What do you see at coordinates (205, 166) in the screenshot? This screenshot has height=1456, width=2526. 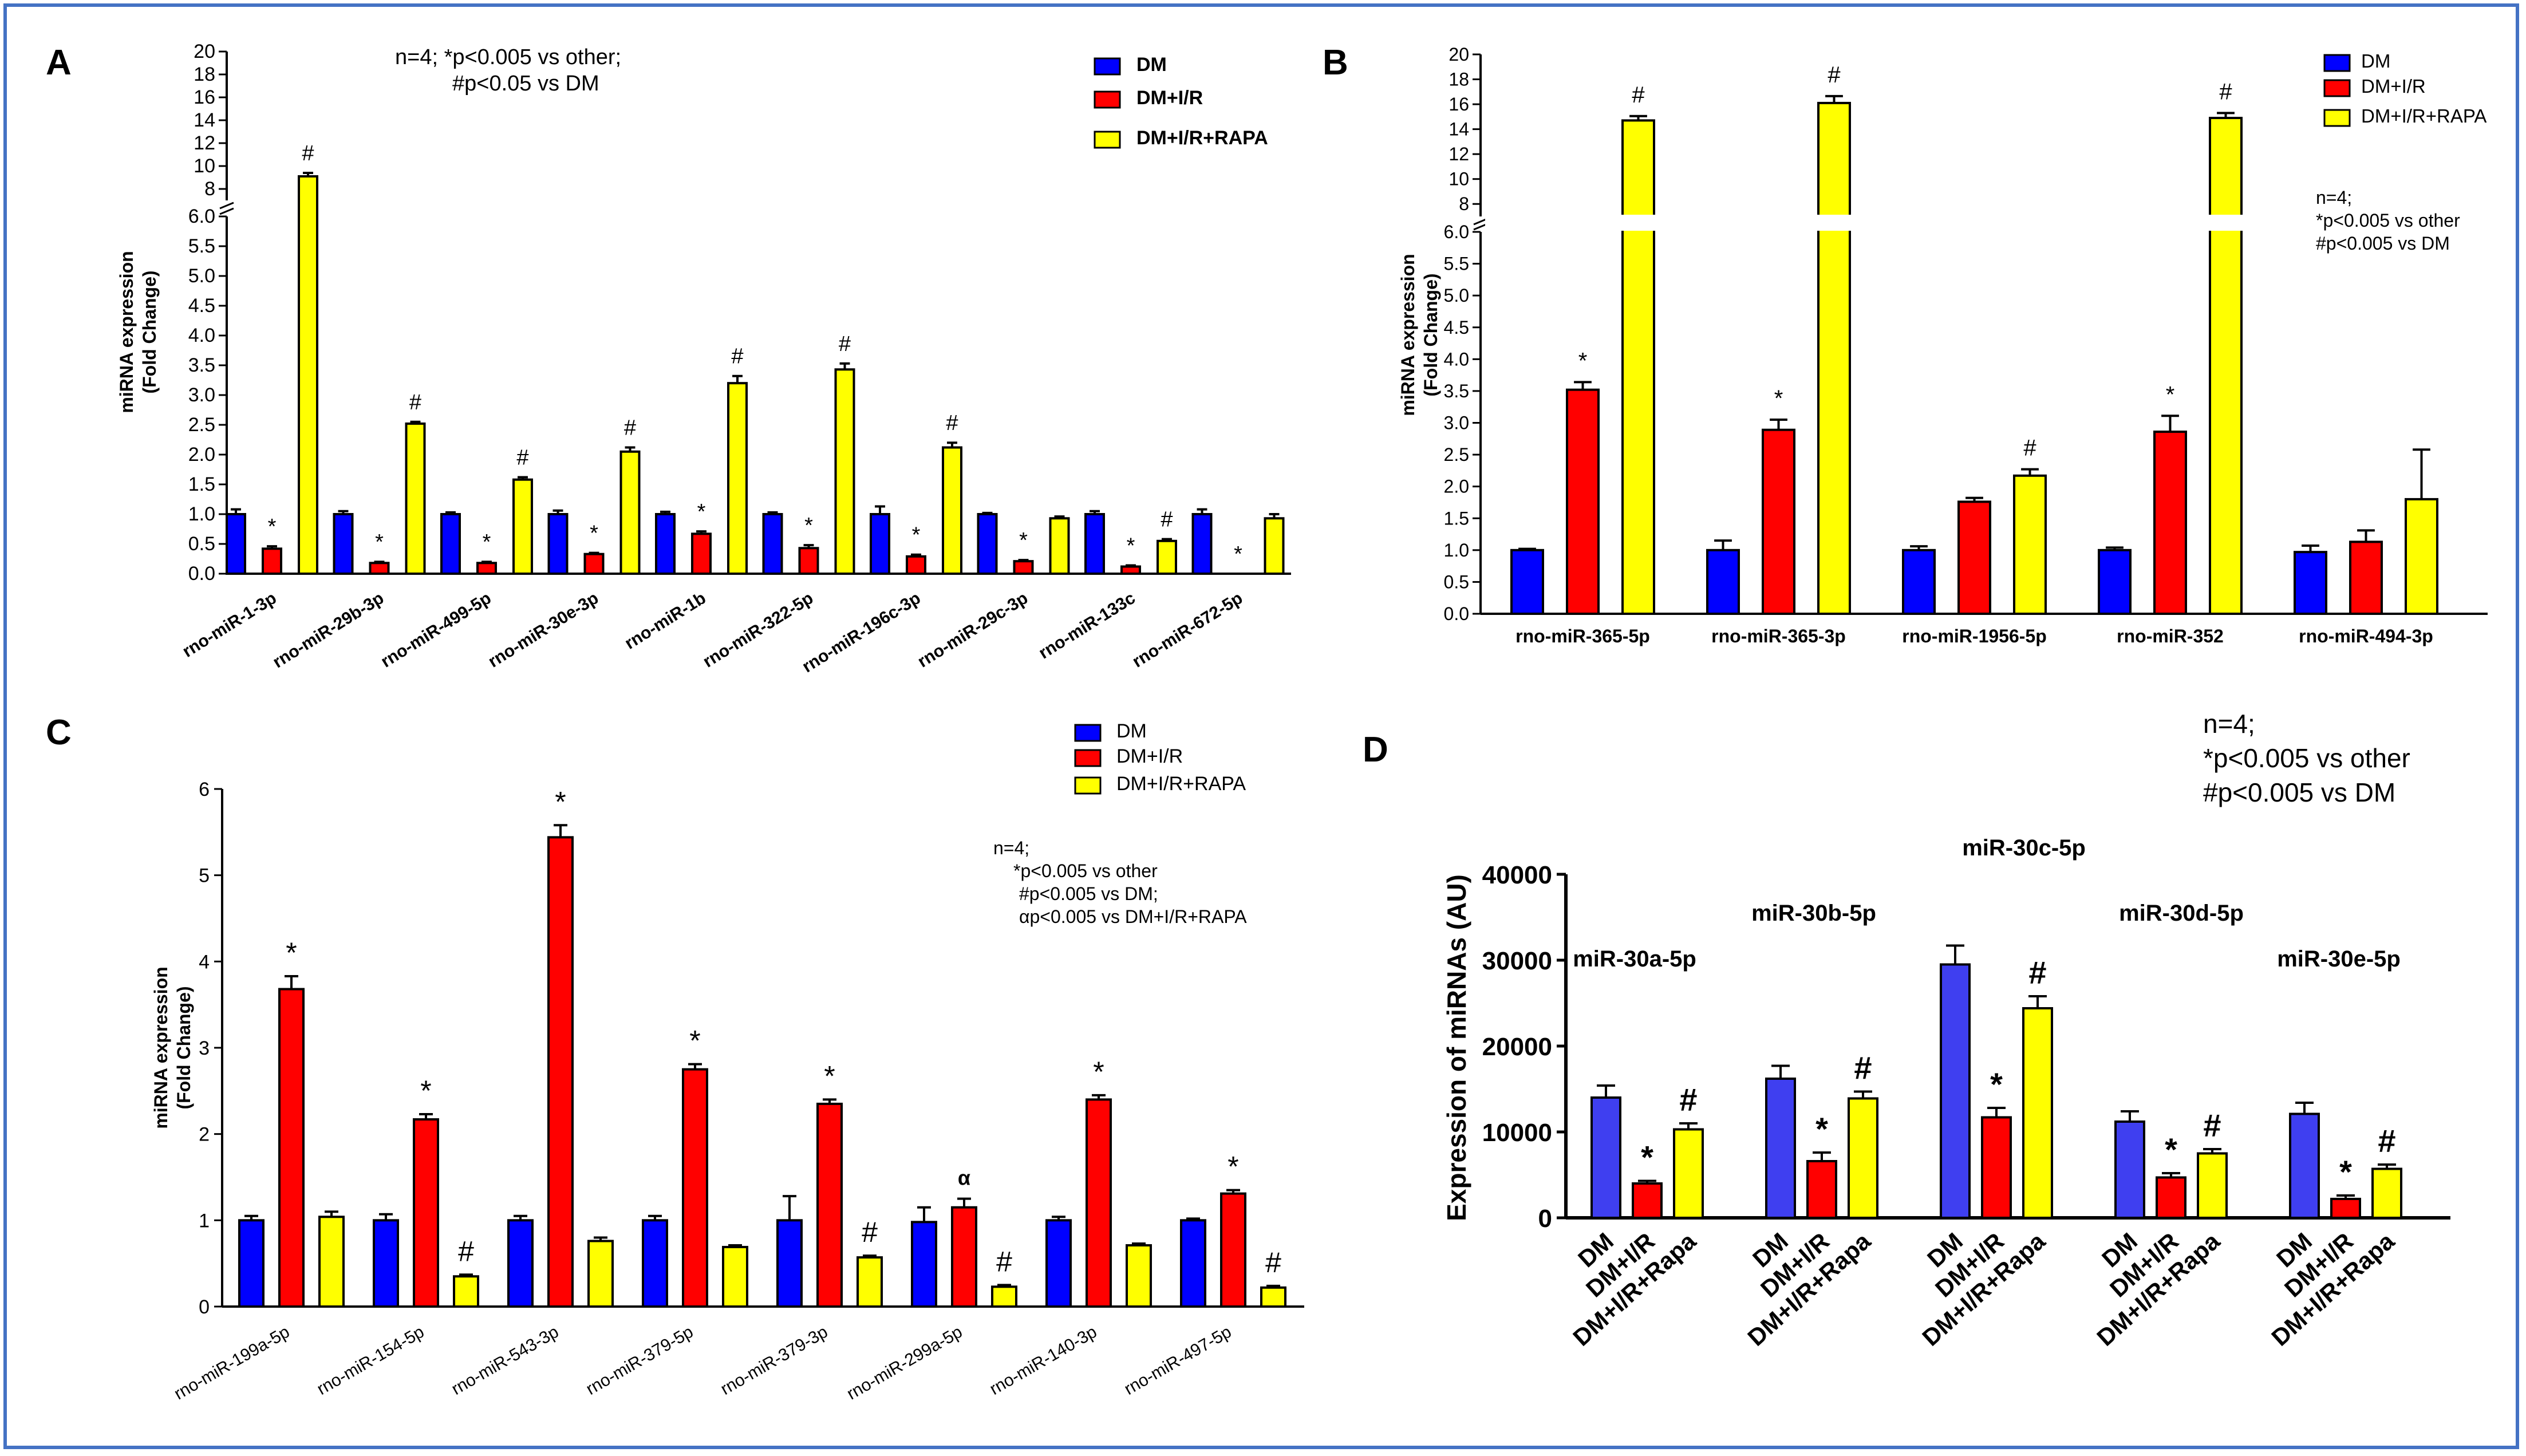 I see `y-tick-label: 10` at bounding box center [205, 166].